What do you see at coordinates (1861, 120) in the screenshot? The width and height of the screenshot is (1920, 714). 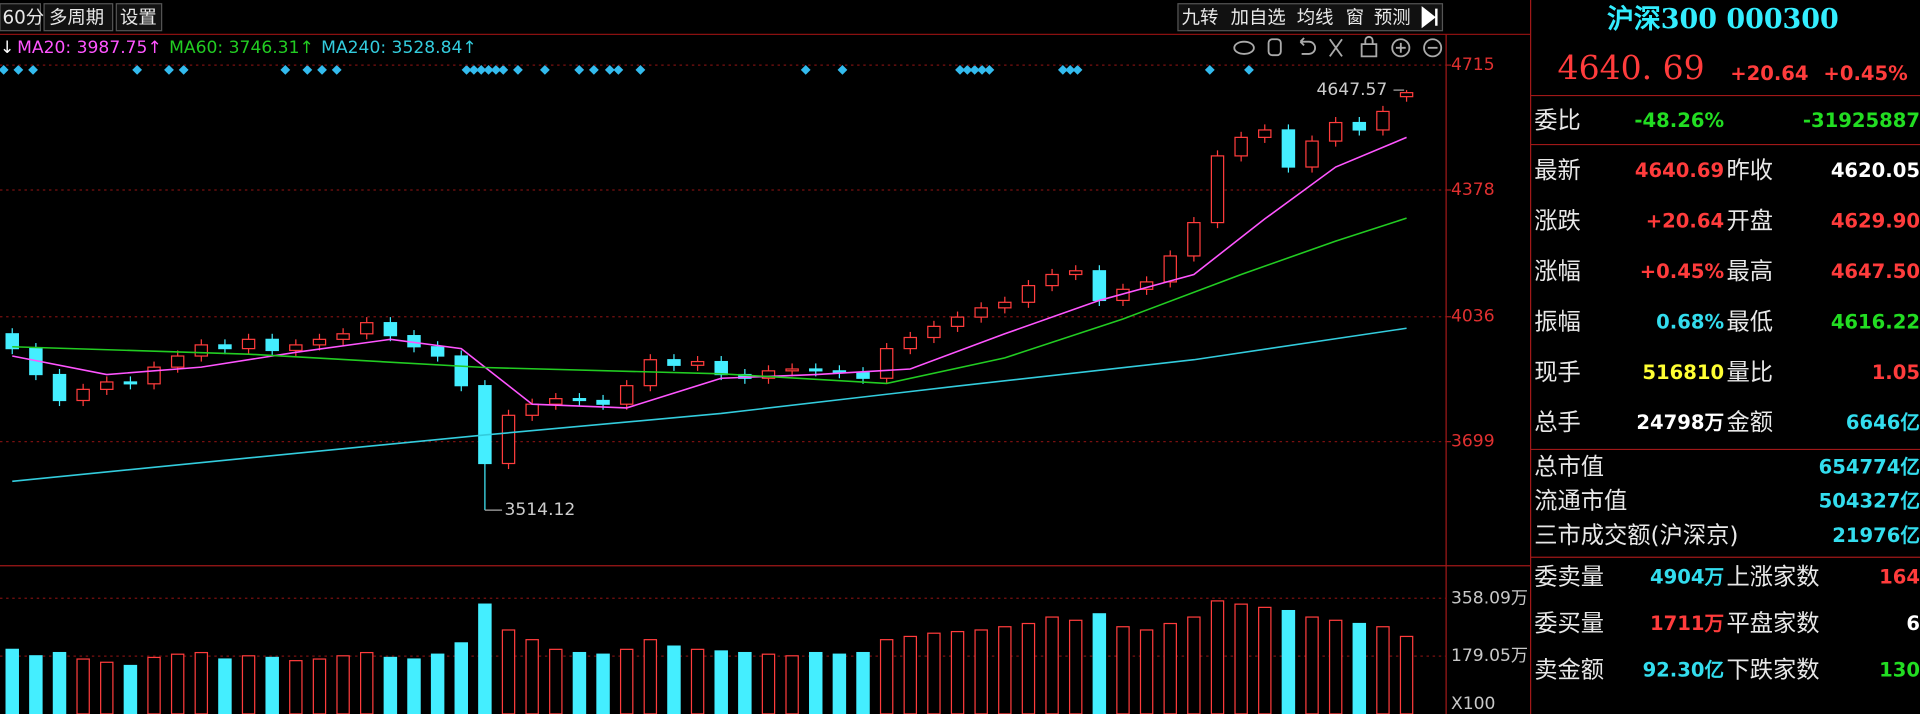 I see `row-value: -31925887` at bounding box center [1861, 120].